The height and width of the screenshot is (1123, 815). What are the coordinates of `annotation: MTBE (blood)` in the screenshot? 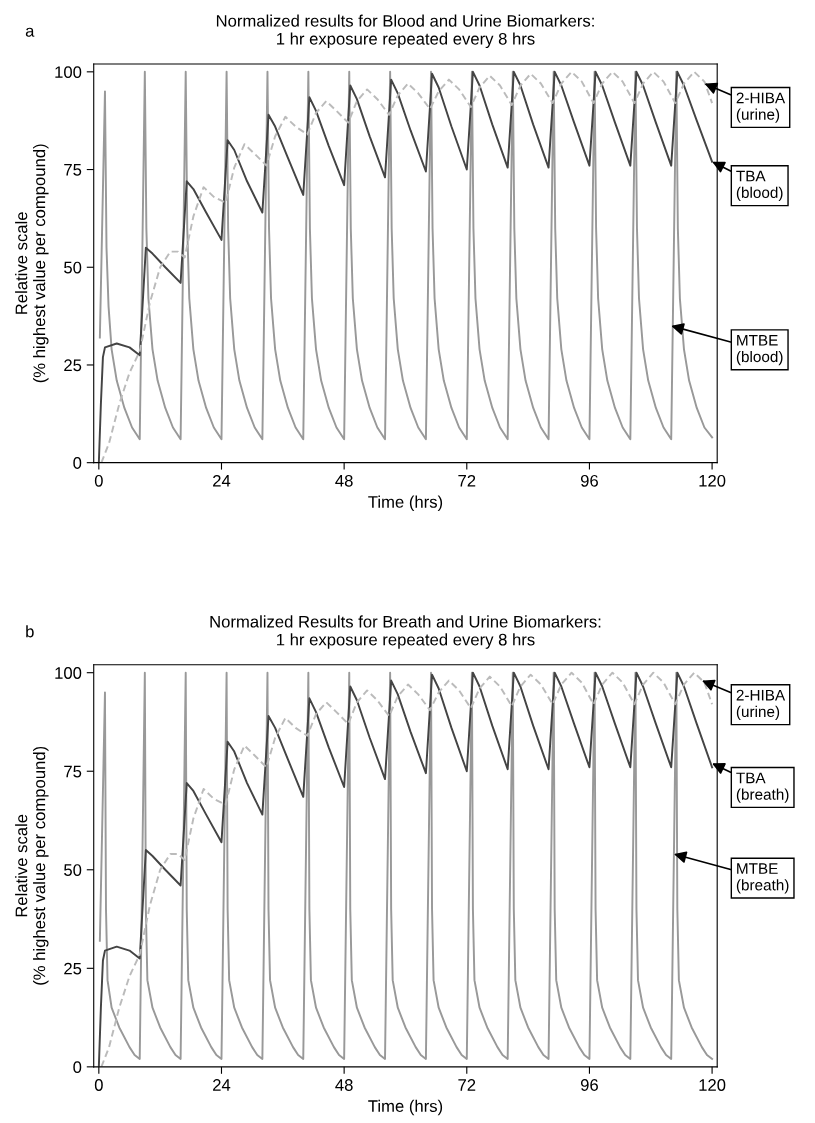 It's located at (759, 350).